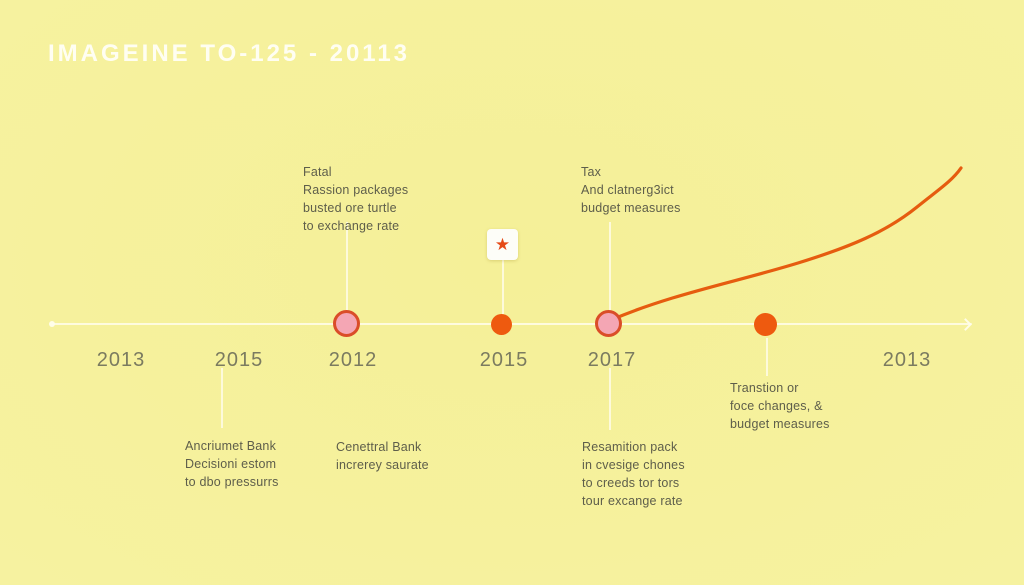 The height and width of the screenshot is (585, 1024). What do you see at coordinates (239, 360) in the screenshot?
I see `year-label-2: 2015` at bounding box center [239, 360].